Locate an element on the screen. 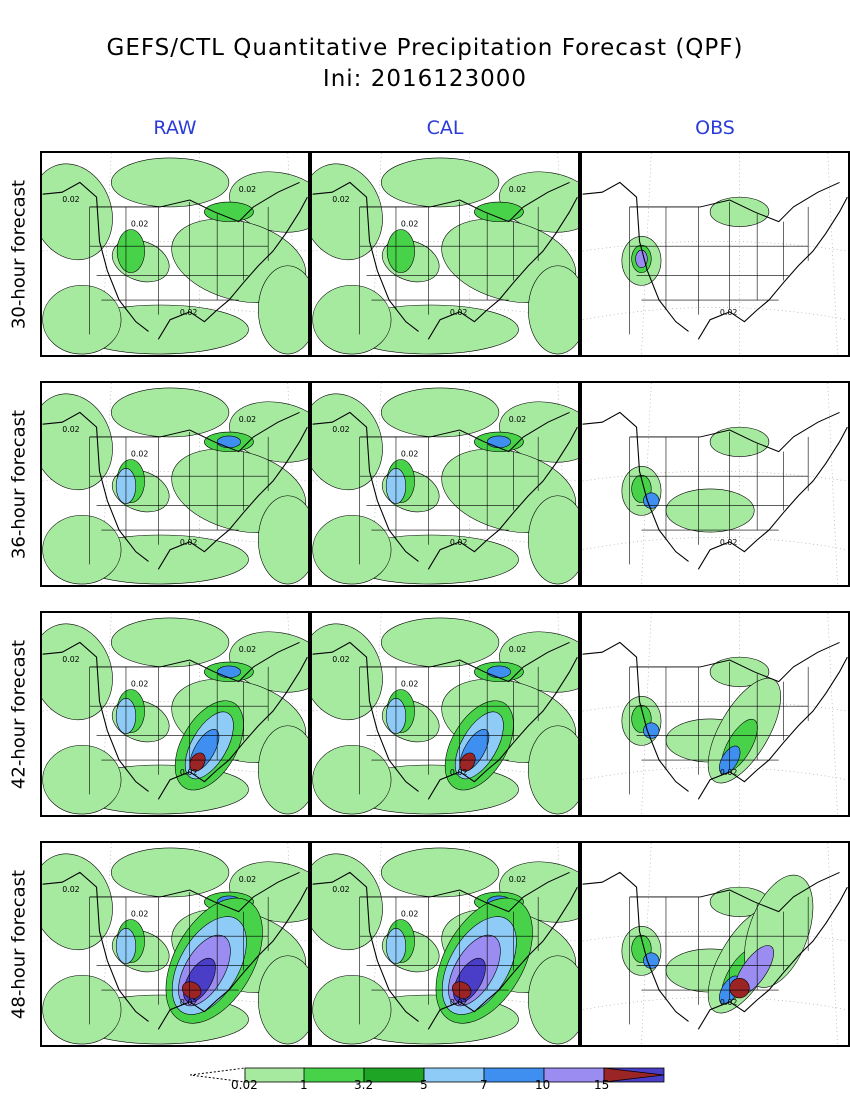  map-panel-cal-4: 0.02 0.02 0.02 0.02 is located at coordinates (445, 944).